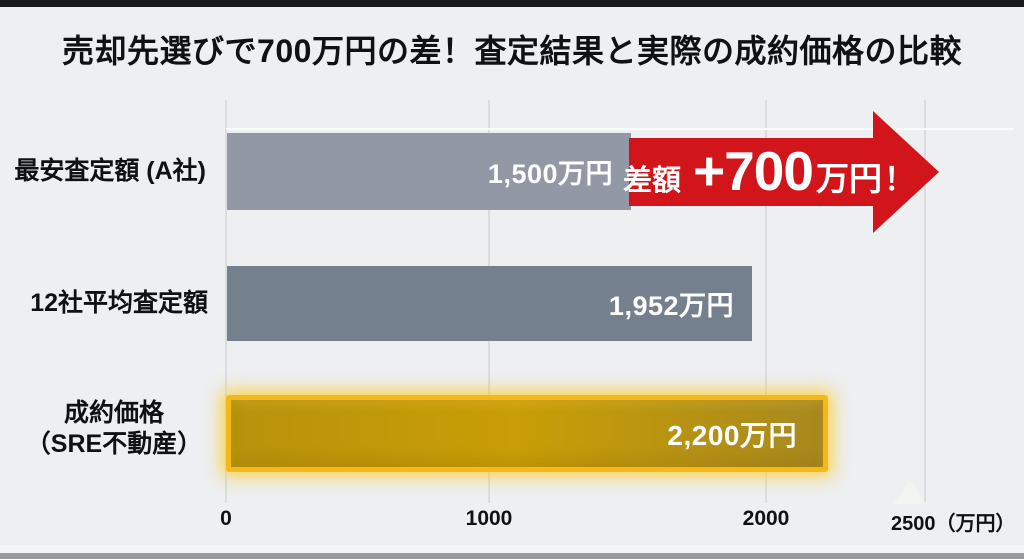 Image resolution: width=1024 pixels, height=559 pixels. I want to click on bar-average-appraisal: 1,952万円, so click(489, 303).